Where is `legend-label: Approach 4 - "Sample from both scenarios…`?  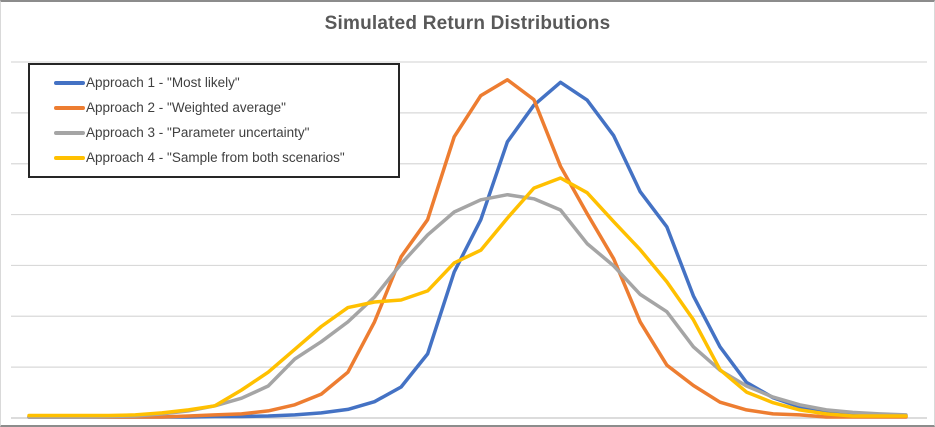 legend-label: Approach 4 - "Sample from both scenarios… is located at coordinates (215, 157).